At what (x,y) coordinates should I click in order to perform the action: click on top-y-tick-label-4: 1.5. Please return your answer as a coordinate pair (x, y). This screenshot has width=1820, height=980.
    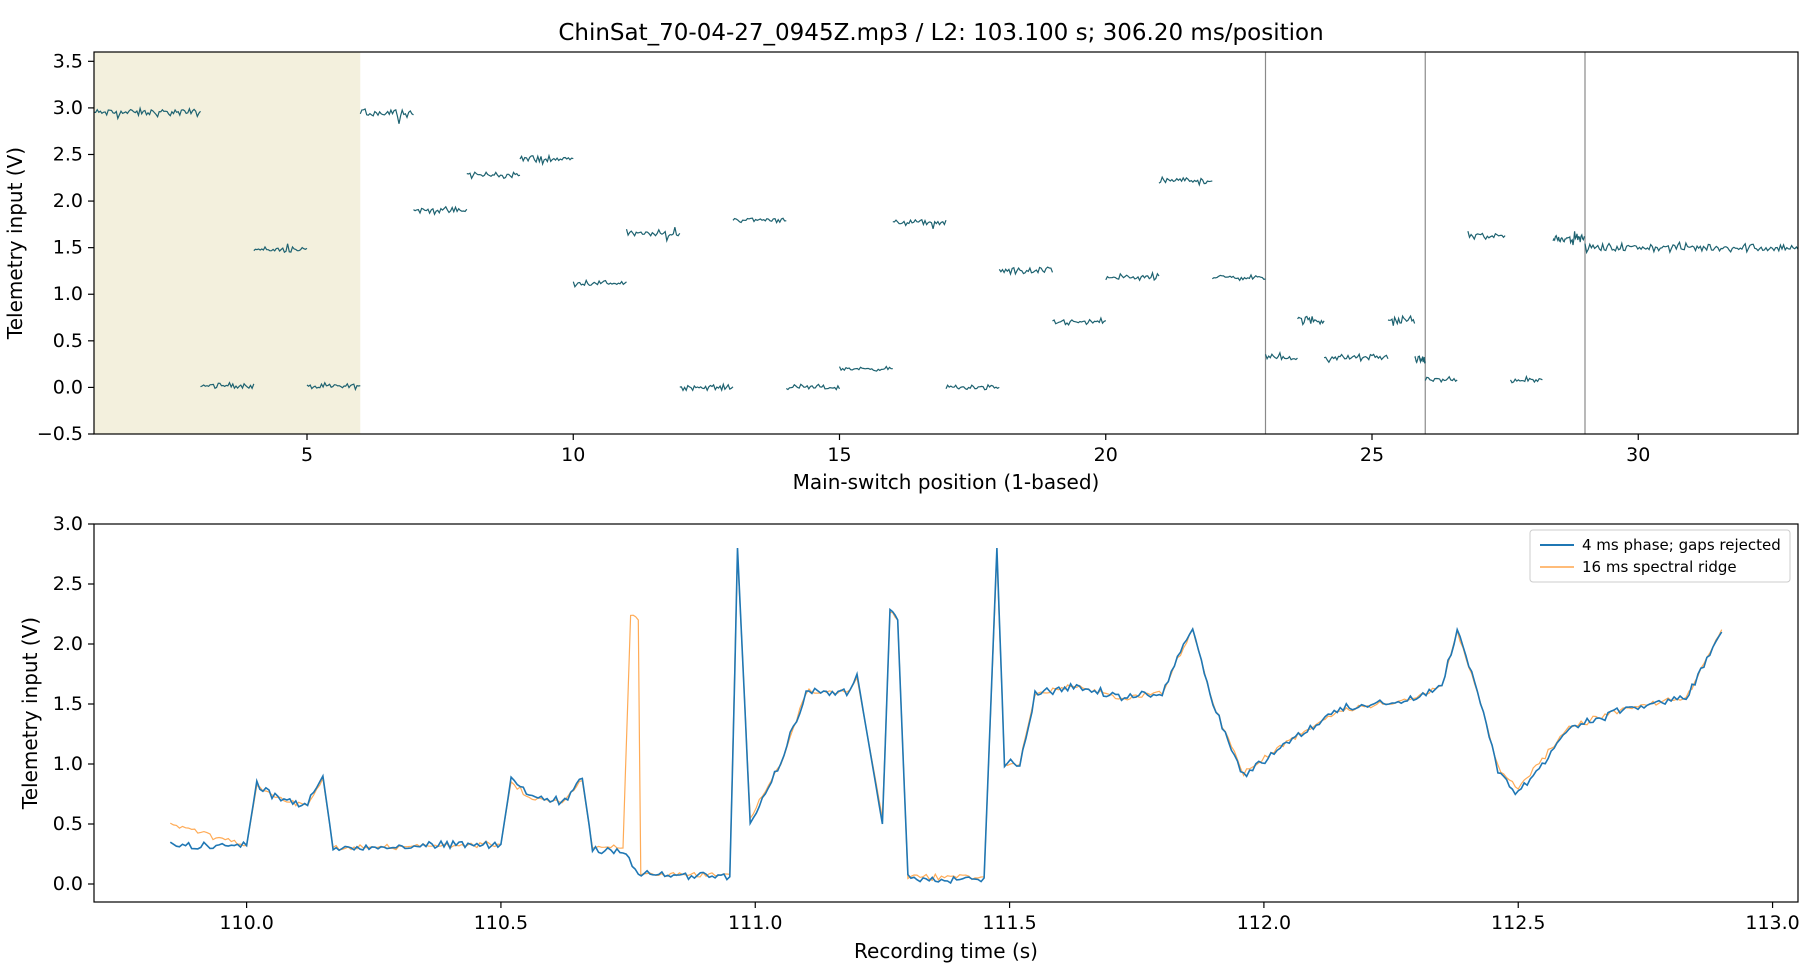
    Looking at the image, I should click on (68, 248).